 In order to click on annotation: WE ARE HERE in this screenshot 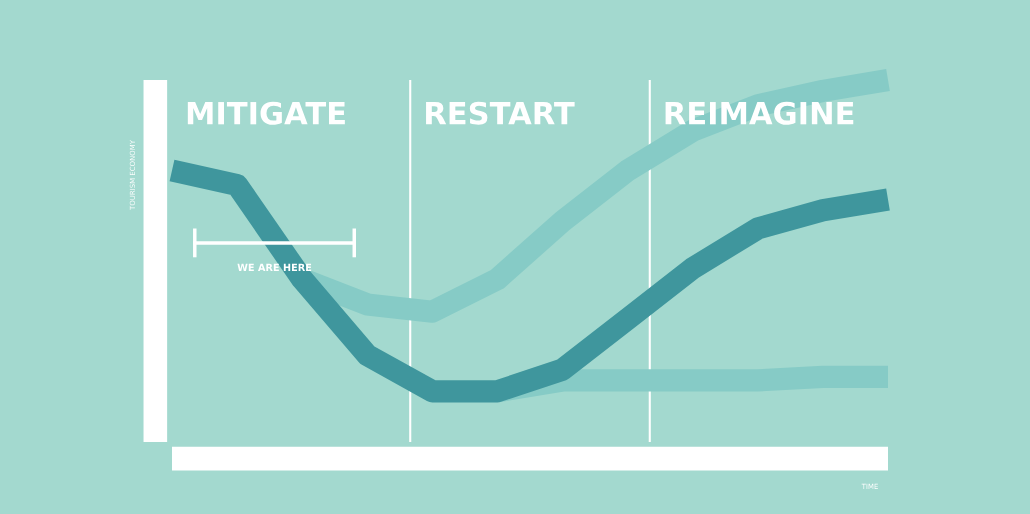, I will do `click(274, 267)`.